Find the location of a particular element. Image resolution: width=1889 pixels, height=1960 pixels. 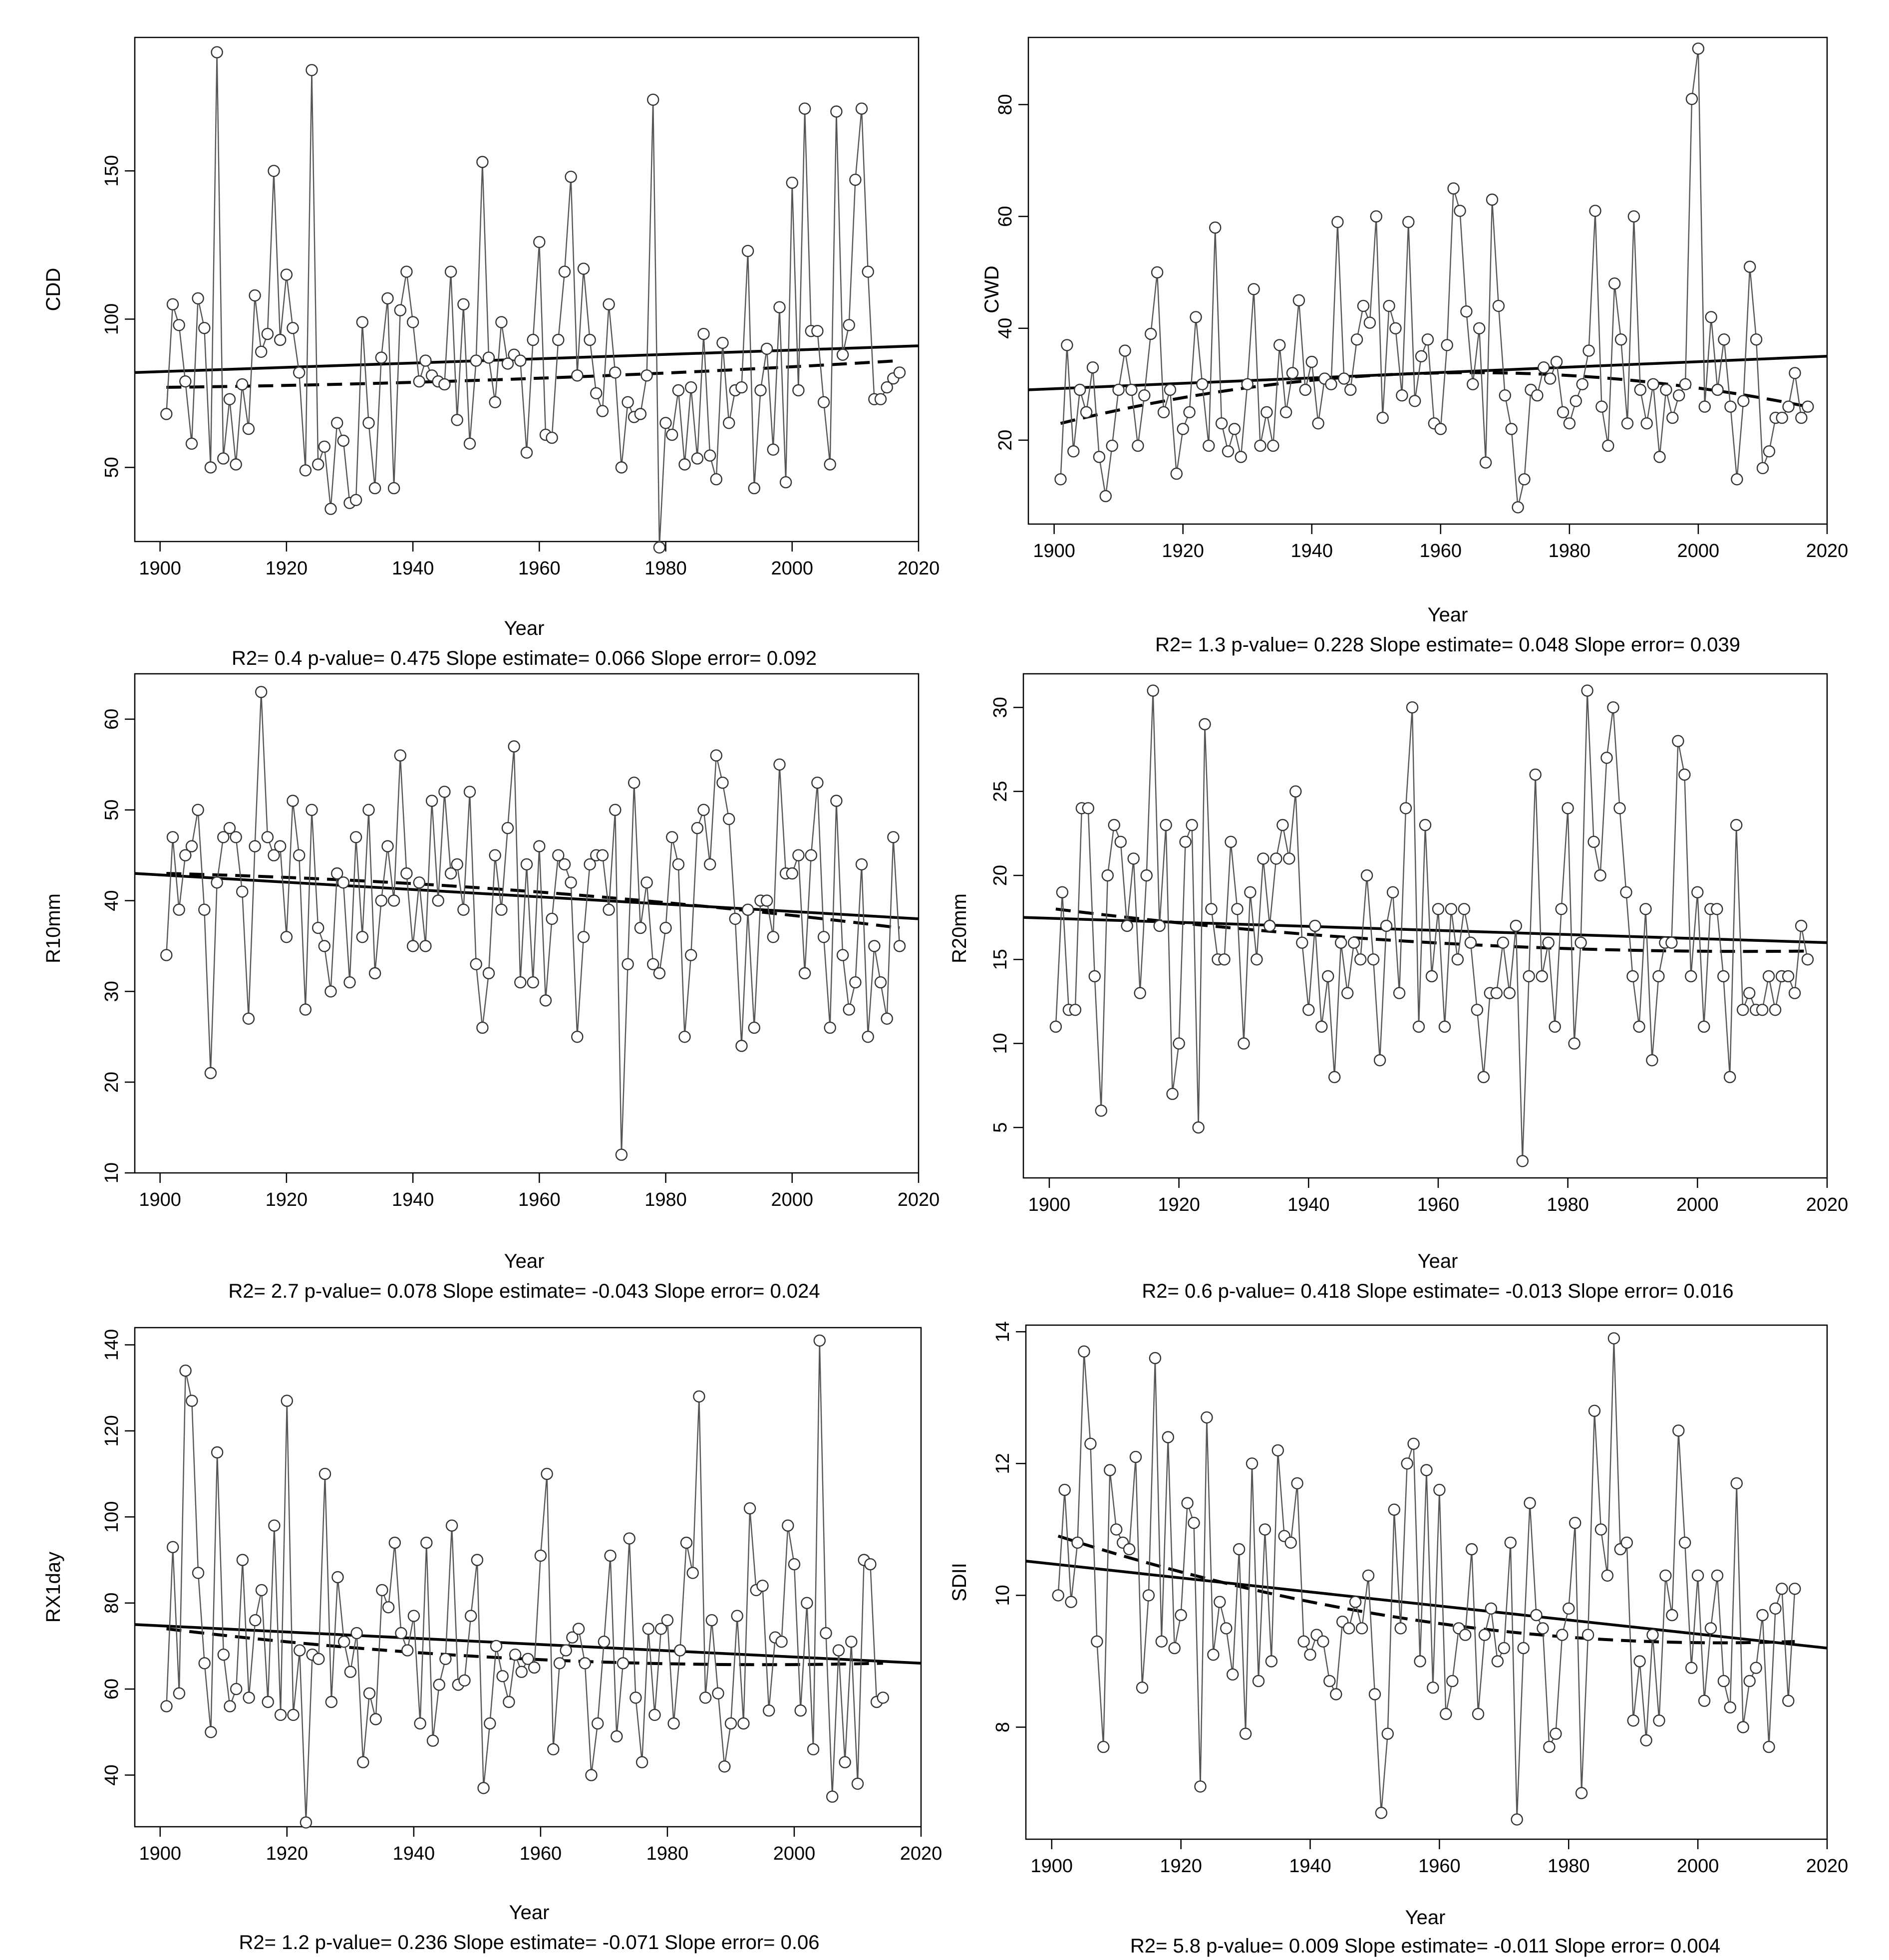

y-tick-label: 50 is located at coordinates (111, 810).